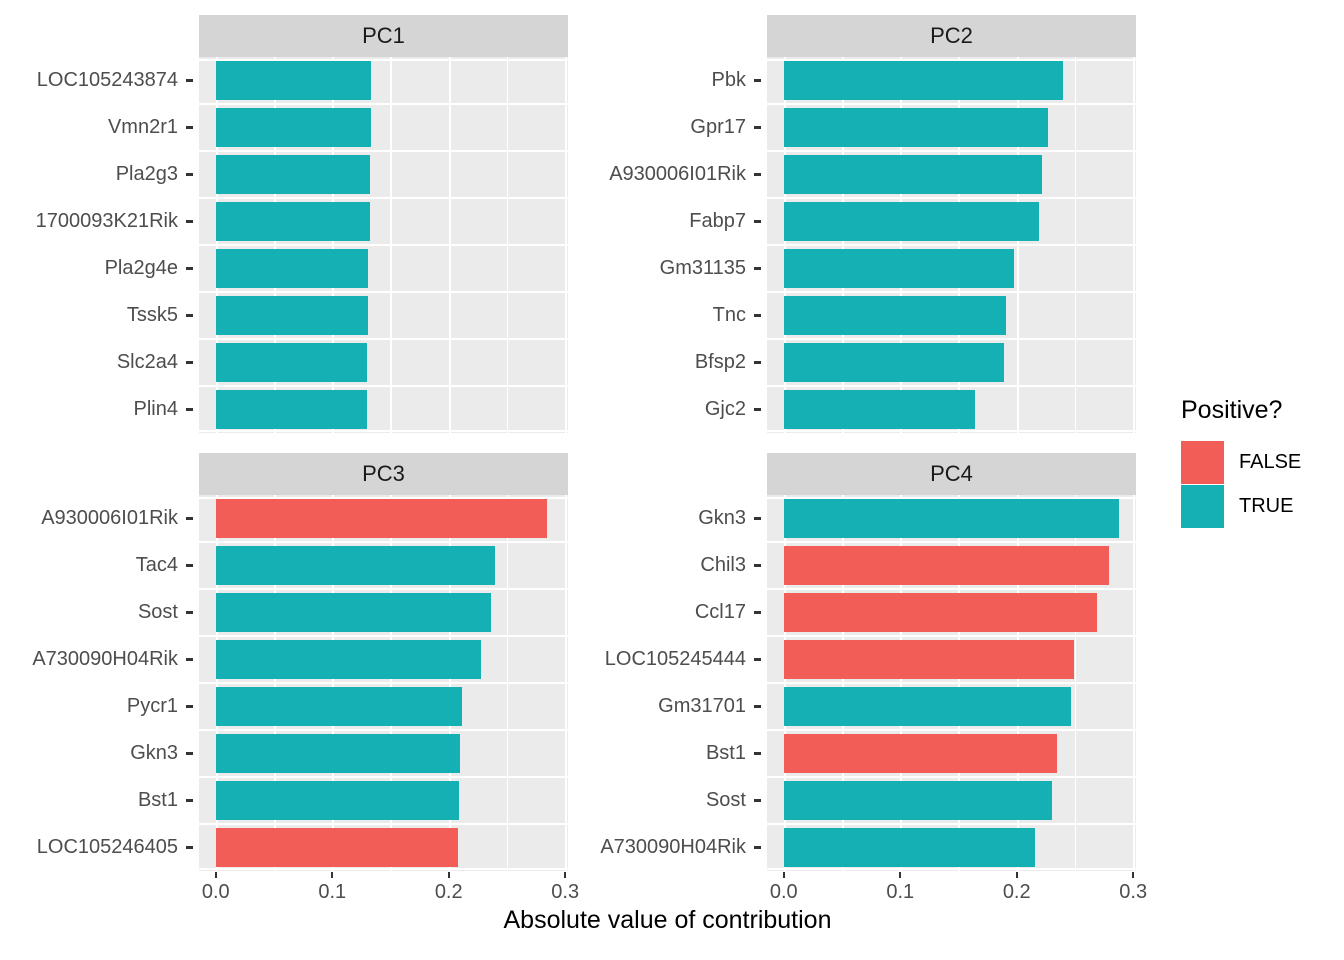 This screenshot has height=960, width=1344. I want to click on gene-label-row: Tssk5, so click(99, 315).